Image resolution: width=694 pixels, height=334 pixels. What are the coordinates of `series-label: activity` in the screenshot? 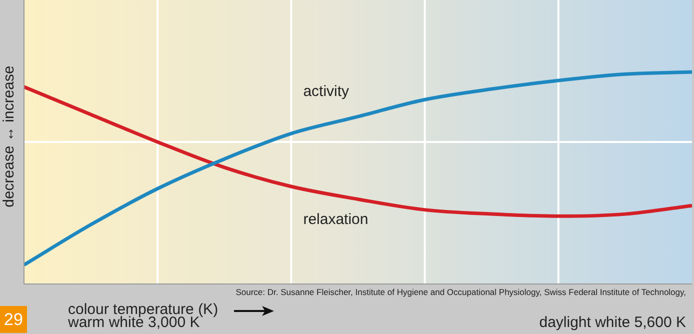 It's located at (326, 91).